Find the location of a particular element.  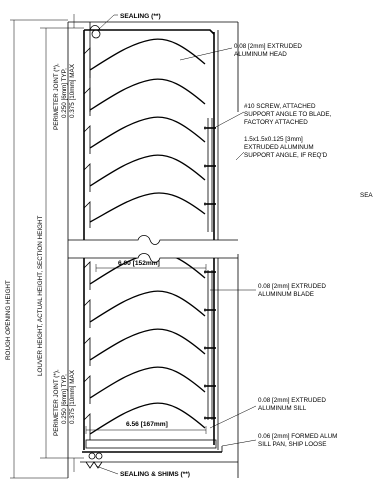

label-perimeter-top-line2: 0.250 [6mm] TYP, is located at coordinates (64, 93).